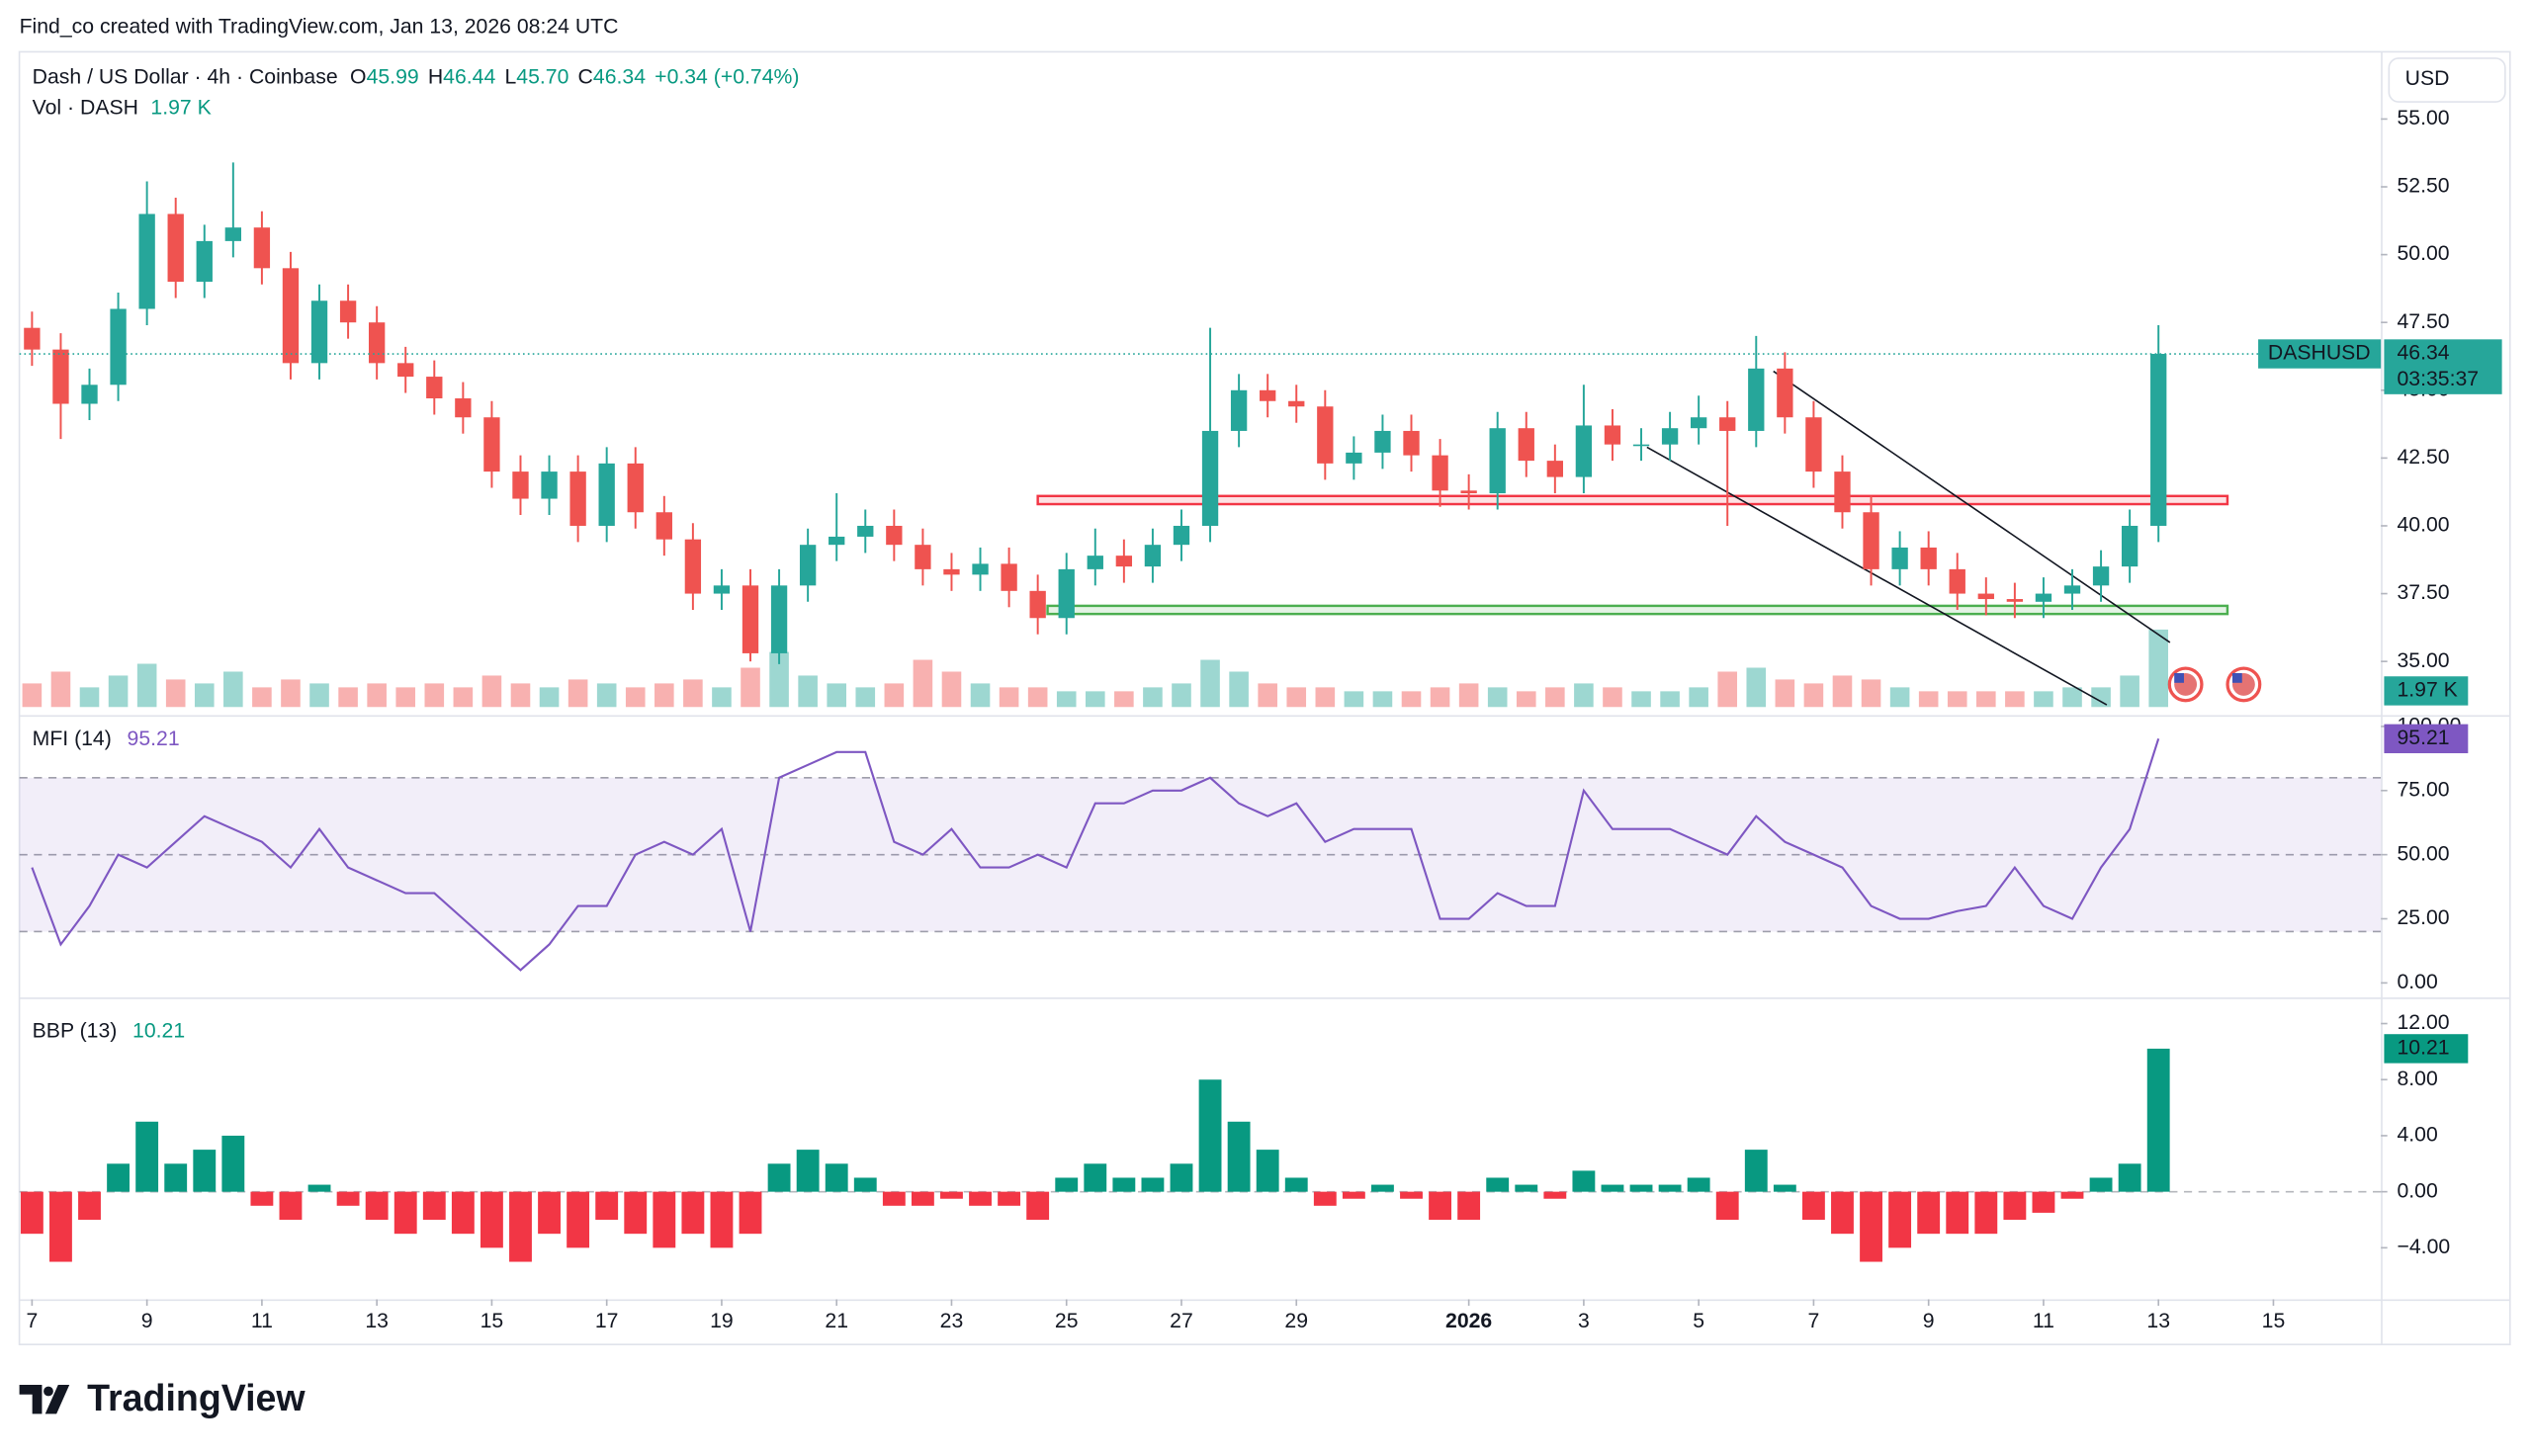  What do you see at coordinates (2417, 982) in the screenshot?
I see `y-tick-label: 0.00` at bounding box center [2417, 982].